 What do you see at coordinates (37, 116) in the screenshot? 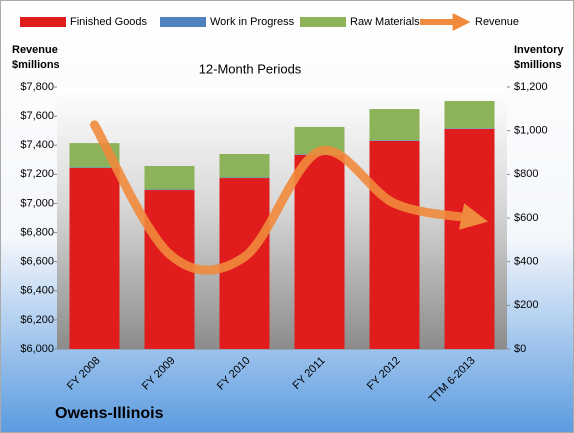
I see `y-tick-label: $7,600` at bounding box center [37, 116].